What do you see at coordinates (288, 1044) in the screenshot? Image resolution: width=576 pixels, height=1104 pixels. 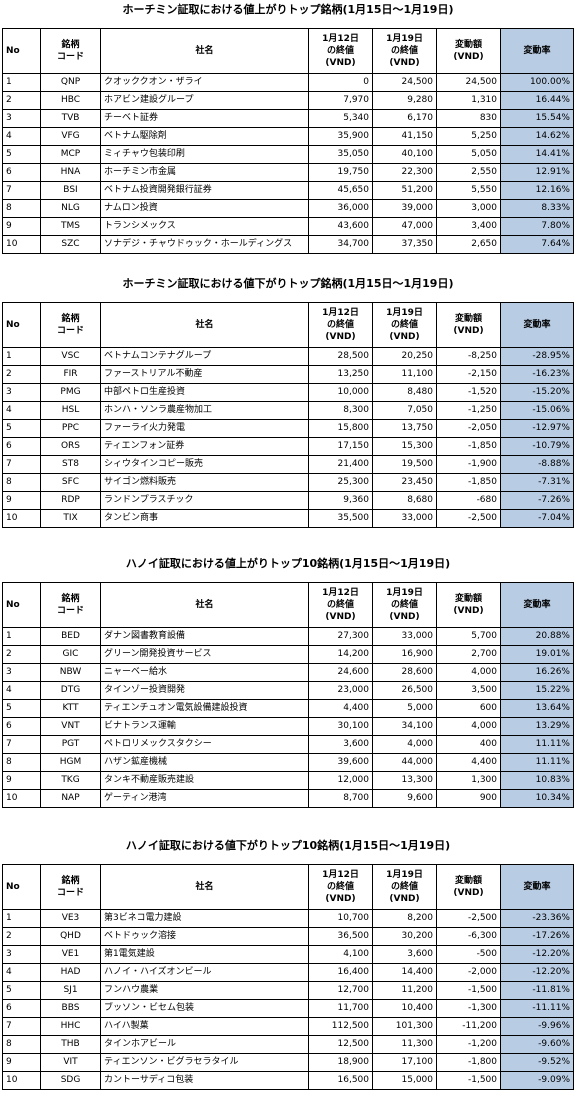 I see `table-row: 8 THB タインホアビール 12,500 11,300 -1,200 -9.60%` at bounding box center [288, 1044].